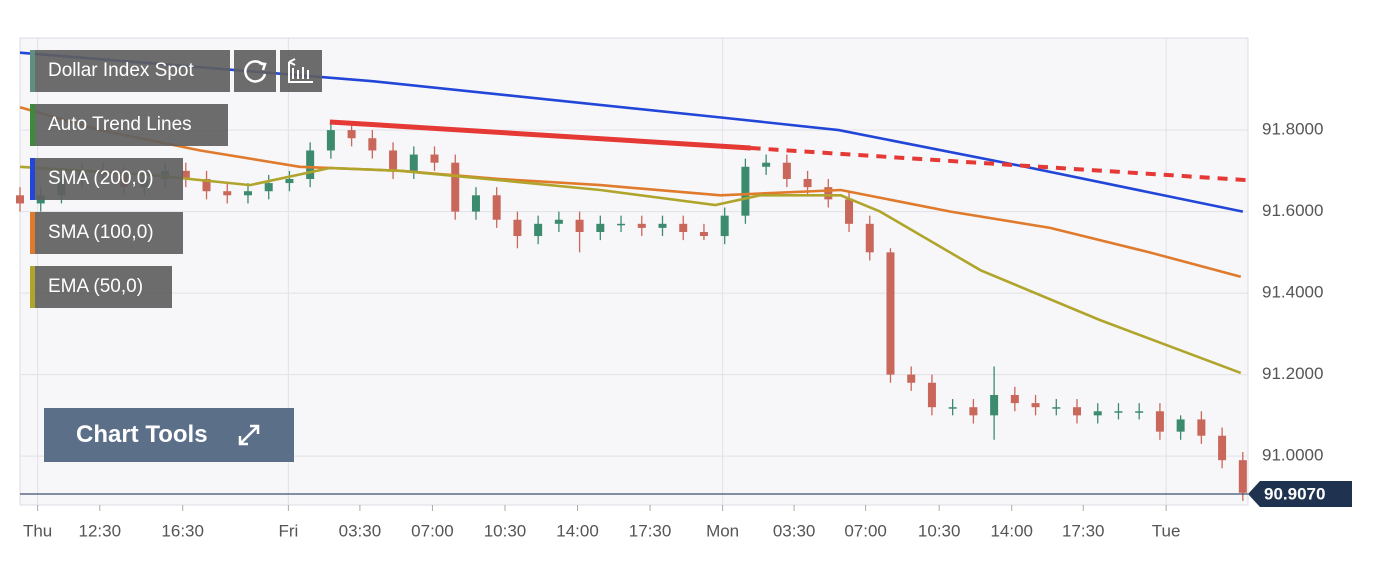 The width and height of the screenshot is (1384, 574). Describe the element at coordinates (1292, 455) in the screenshot. I see `y-tick-label: 91.0000` at that location.